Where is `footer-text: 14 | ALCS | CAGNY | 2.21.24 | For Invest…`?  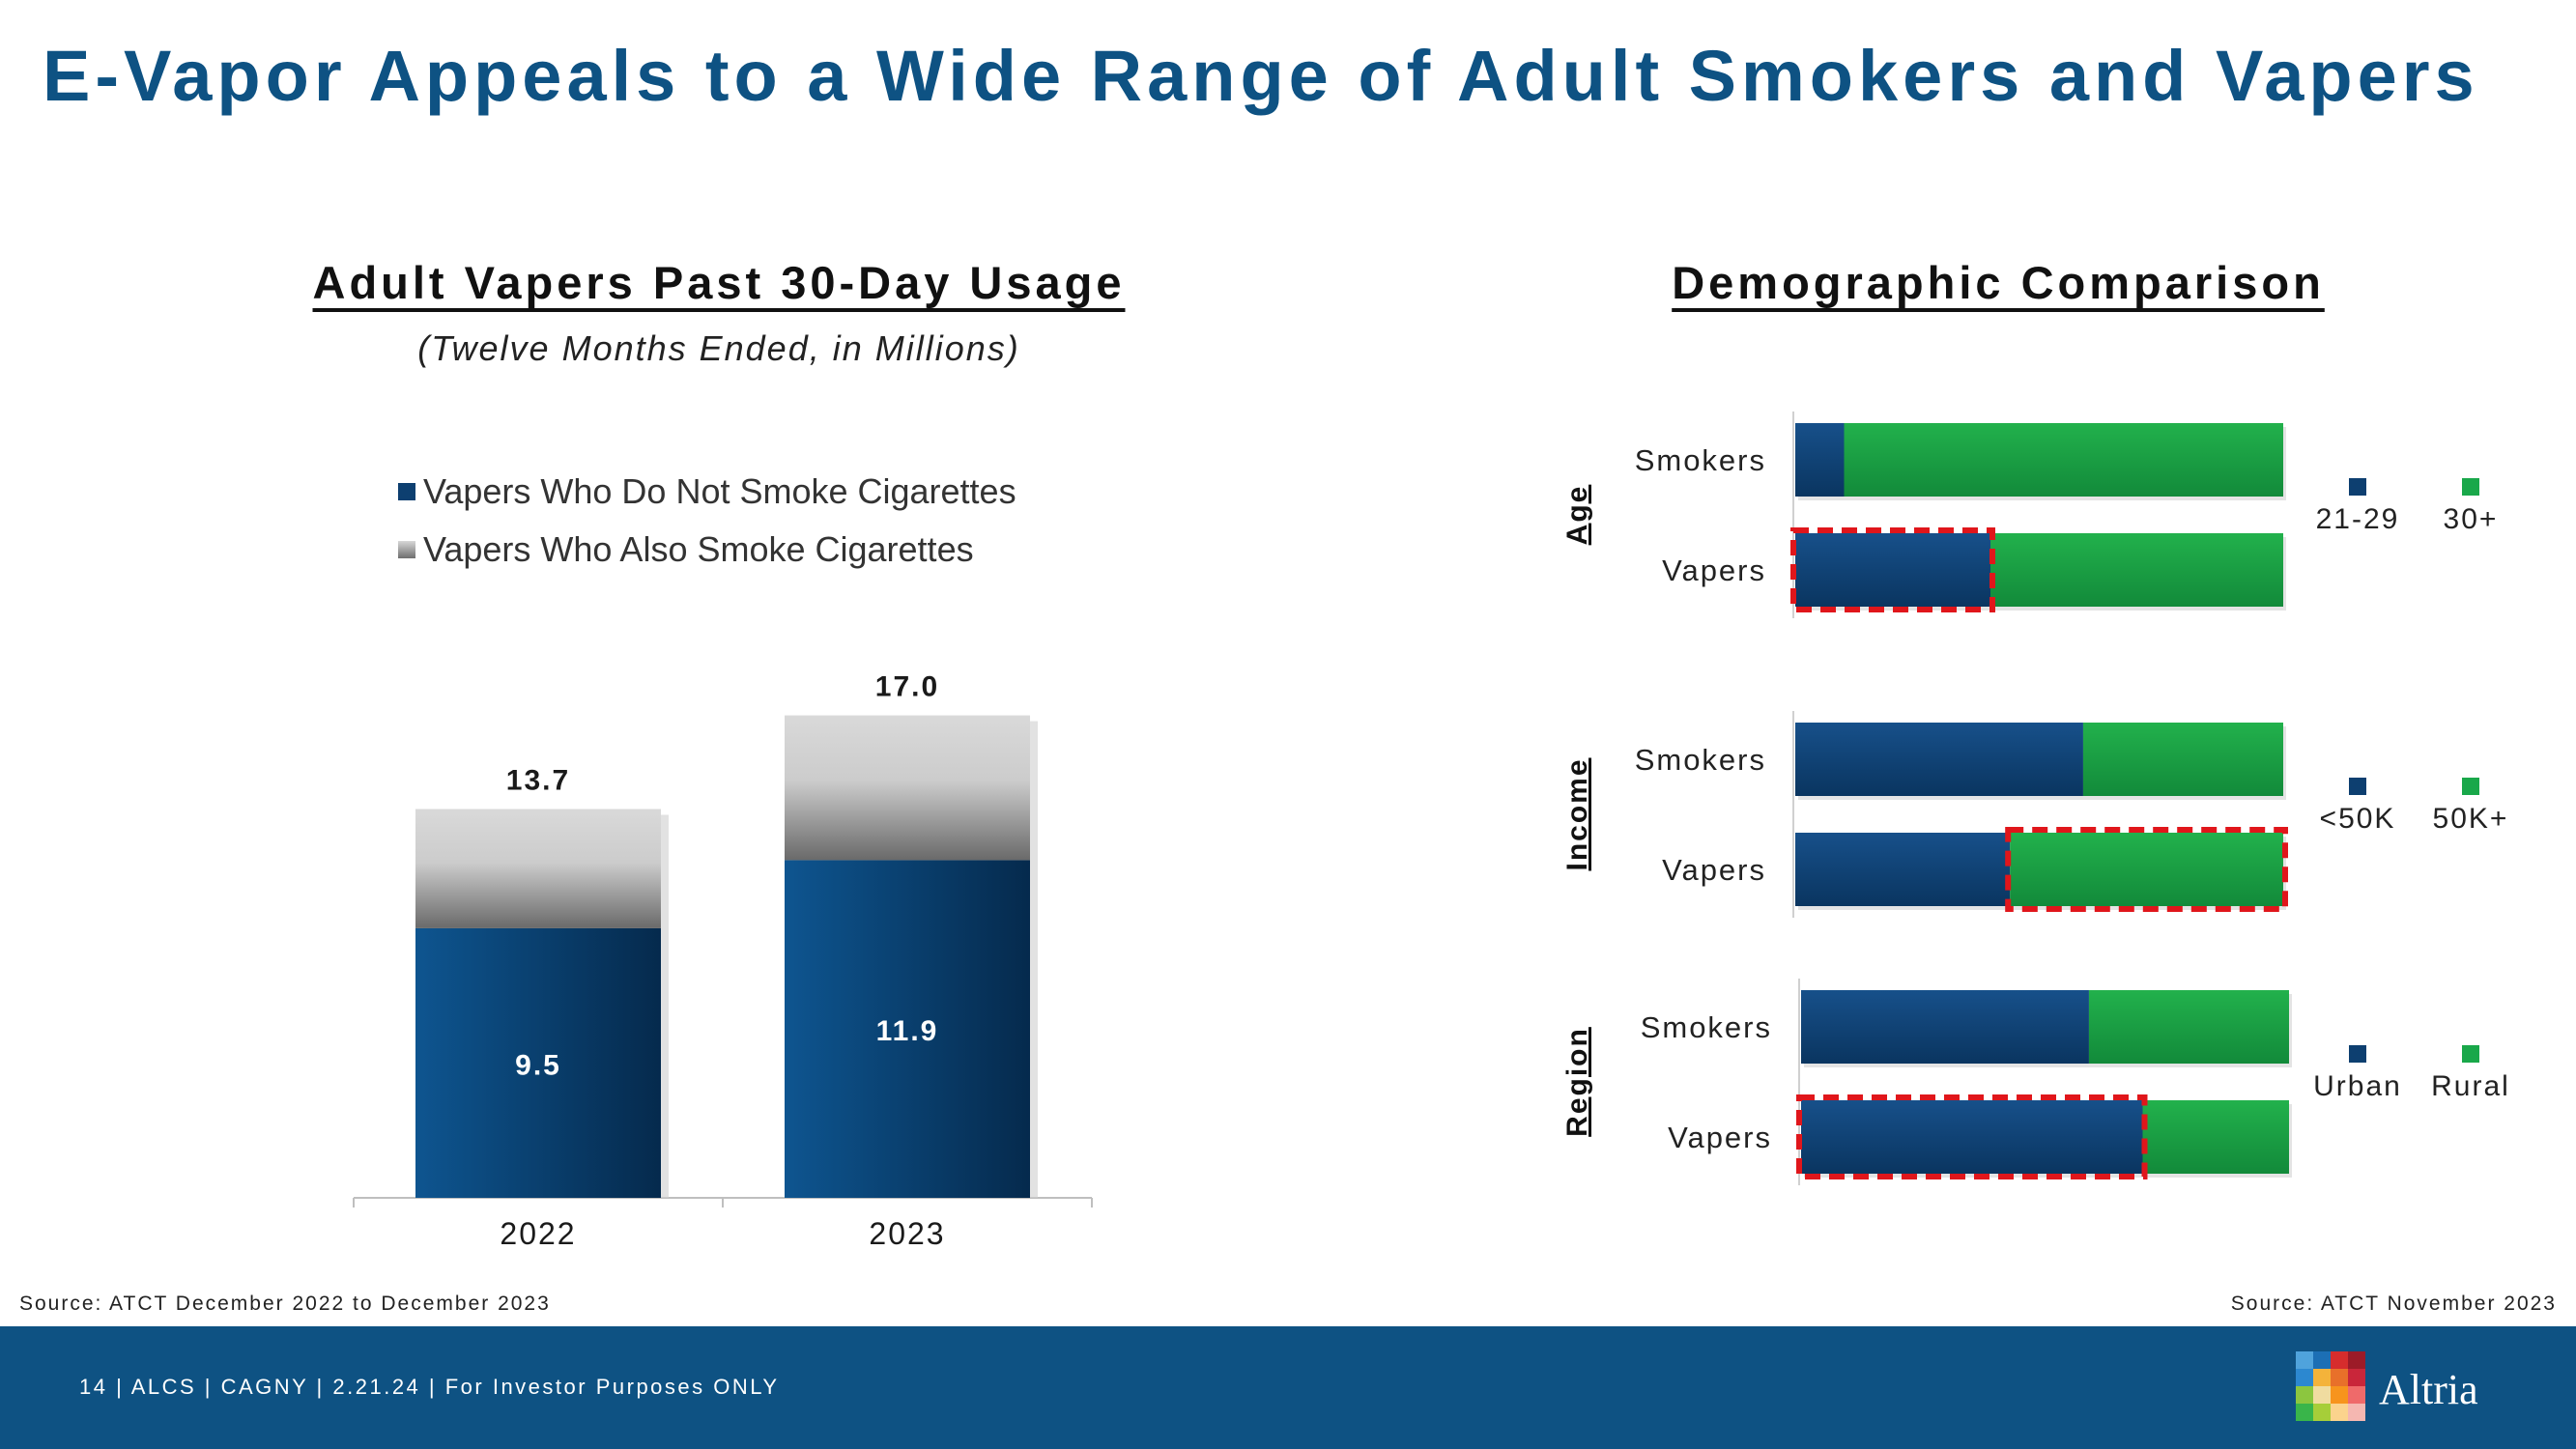
footer-text: 14 | ALCS | CAGNY | 2.21.24 | For Invest… is located at coordinates (430, 1387).